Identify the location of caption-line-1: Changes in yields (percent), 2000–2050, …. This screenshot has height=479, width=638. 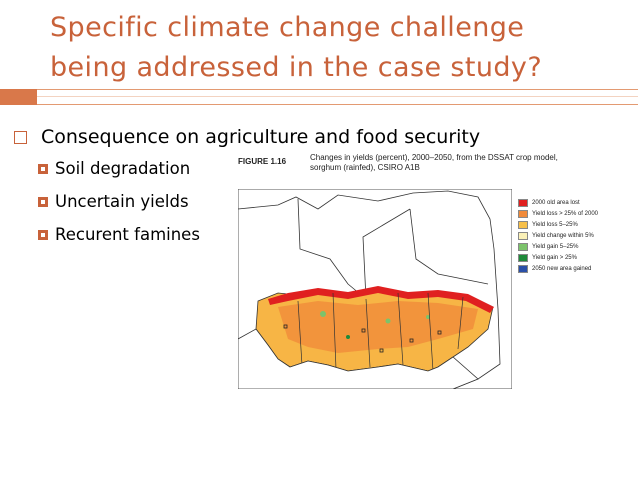
(434, 157).